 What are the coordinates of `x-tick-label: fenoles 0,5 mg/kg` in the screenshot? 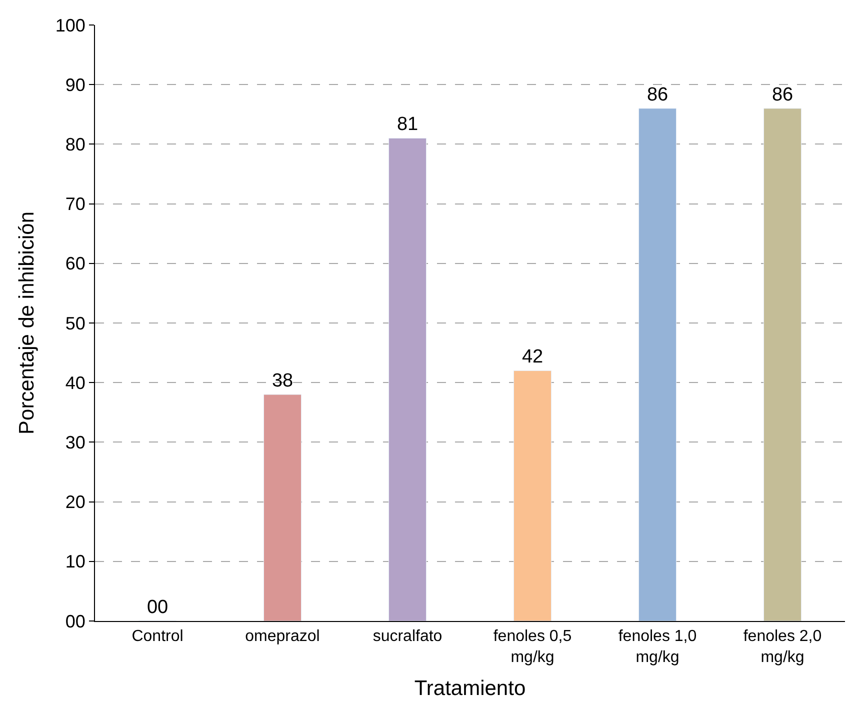 It's located at (532, 647).